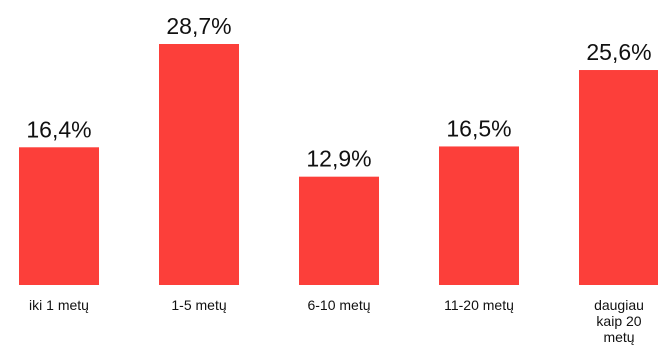  I want to click on category-label-5: daugiau kaip 20 metų, so click(619, 321).